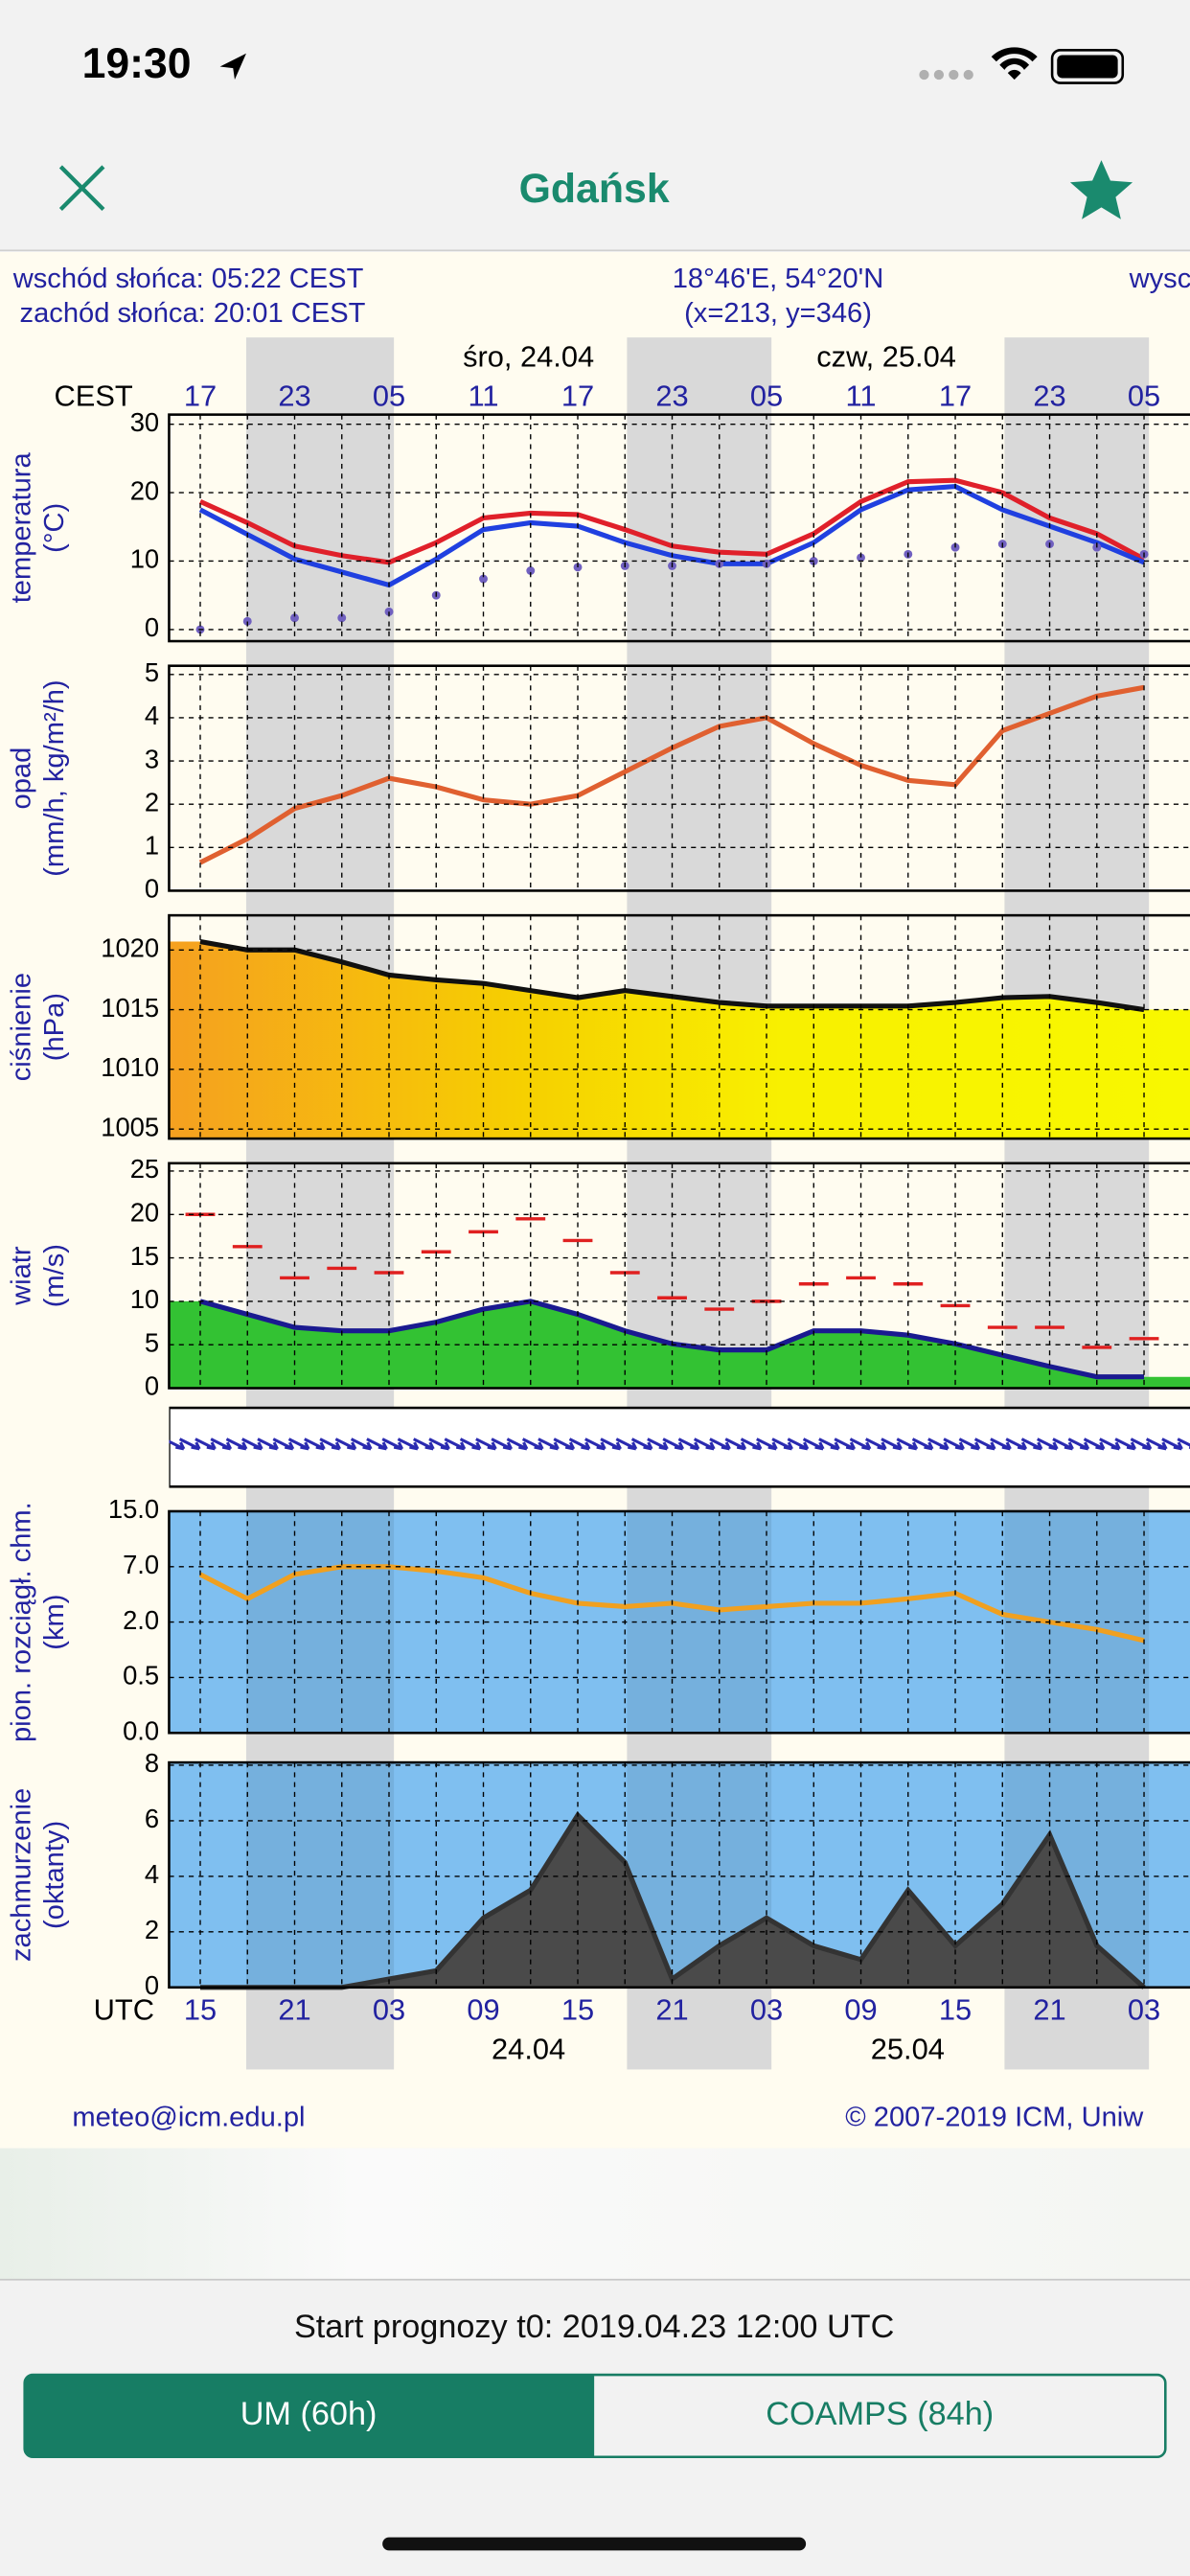 This screenshot has height=2576, width=1190. What do you see at coordinates (599, 1619) in the screenshot?
I see `panel: 0.0 0.5 2.0 7.0 15.0 pion. rozciągł. chm. (km)` at bounding box center [599, 1619].